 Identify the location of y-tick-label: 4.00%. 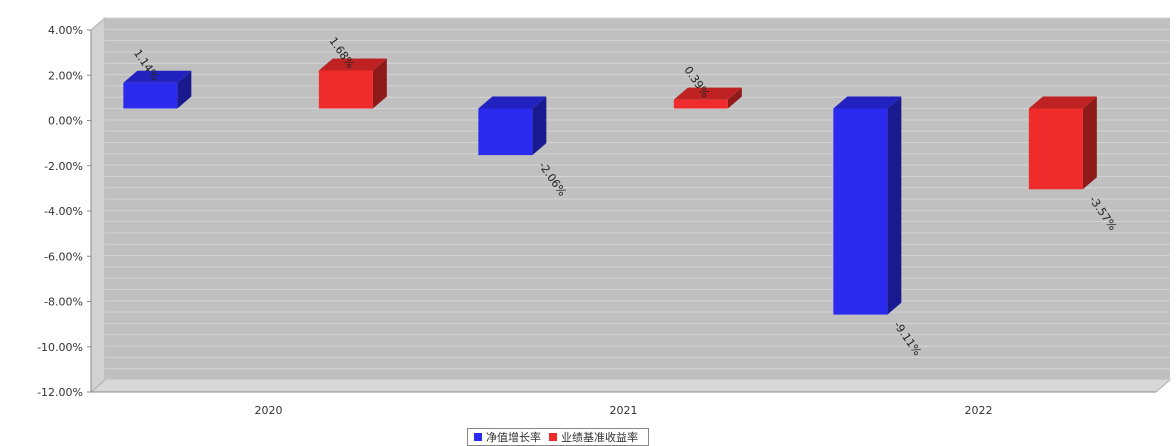
(65, 30).